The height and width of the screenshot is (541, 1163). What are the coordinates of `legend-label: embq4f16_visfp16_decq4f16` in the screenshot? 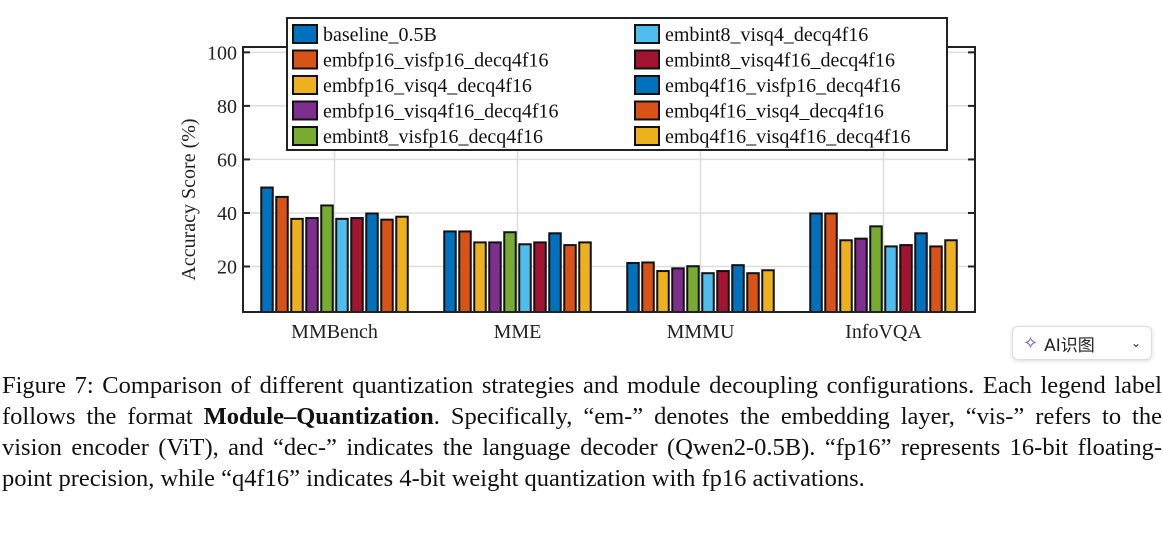 It's located at (783, 86).